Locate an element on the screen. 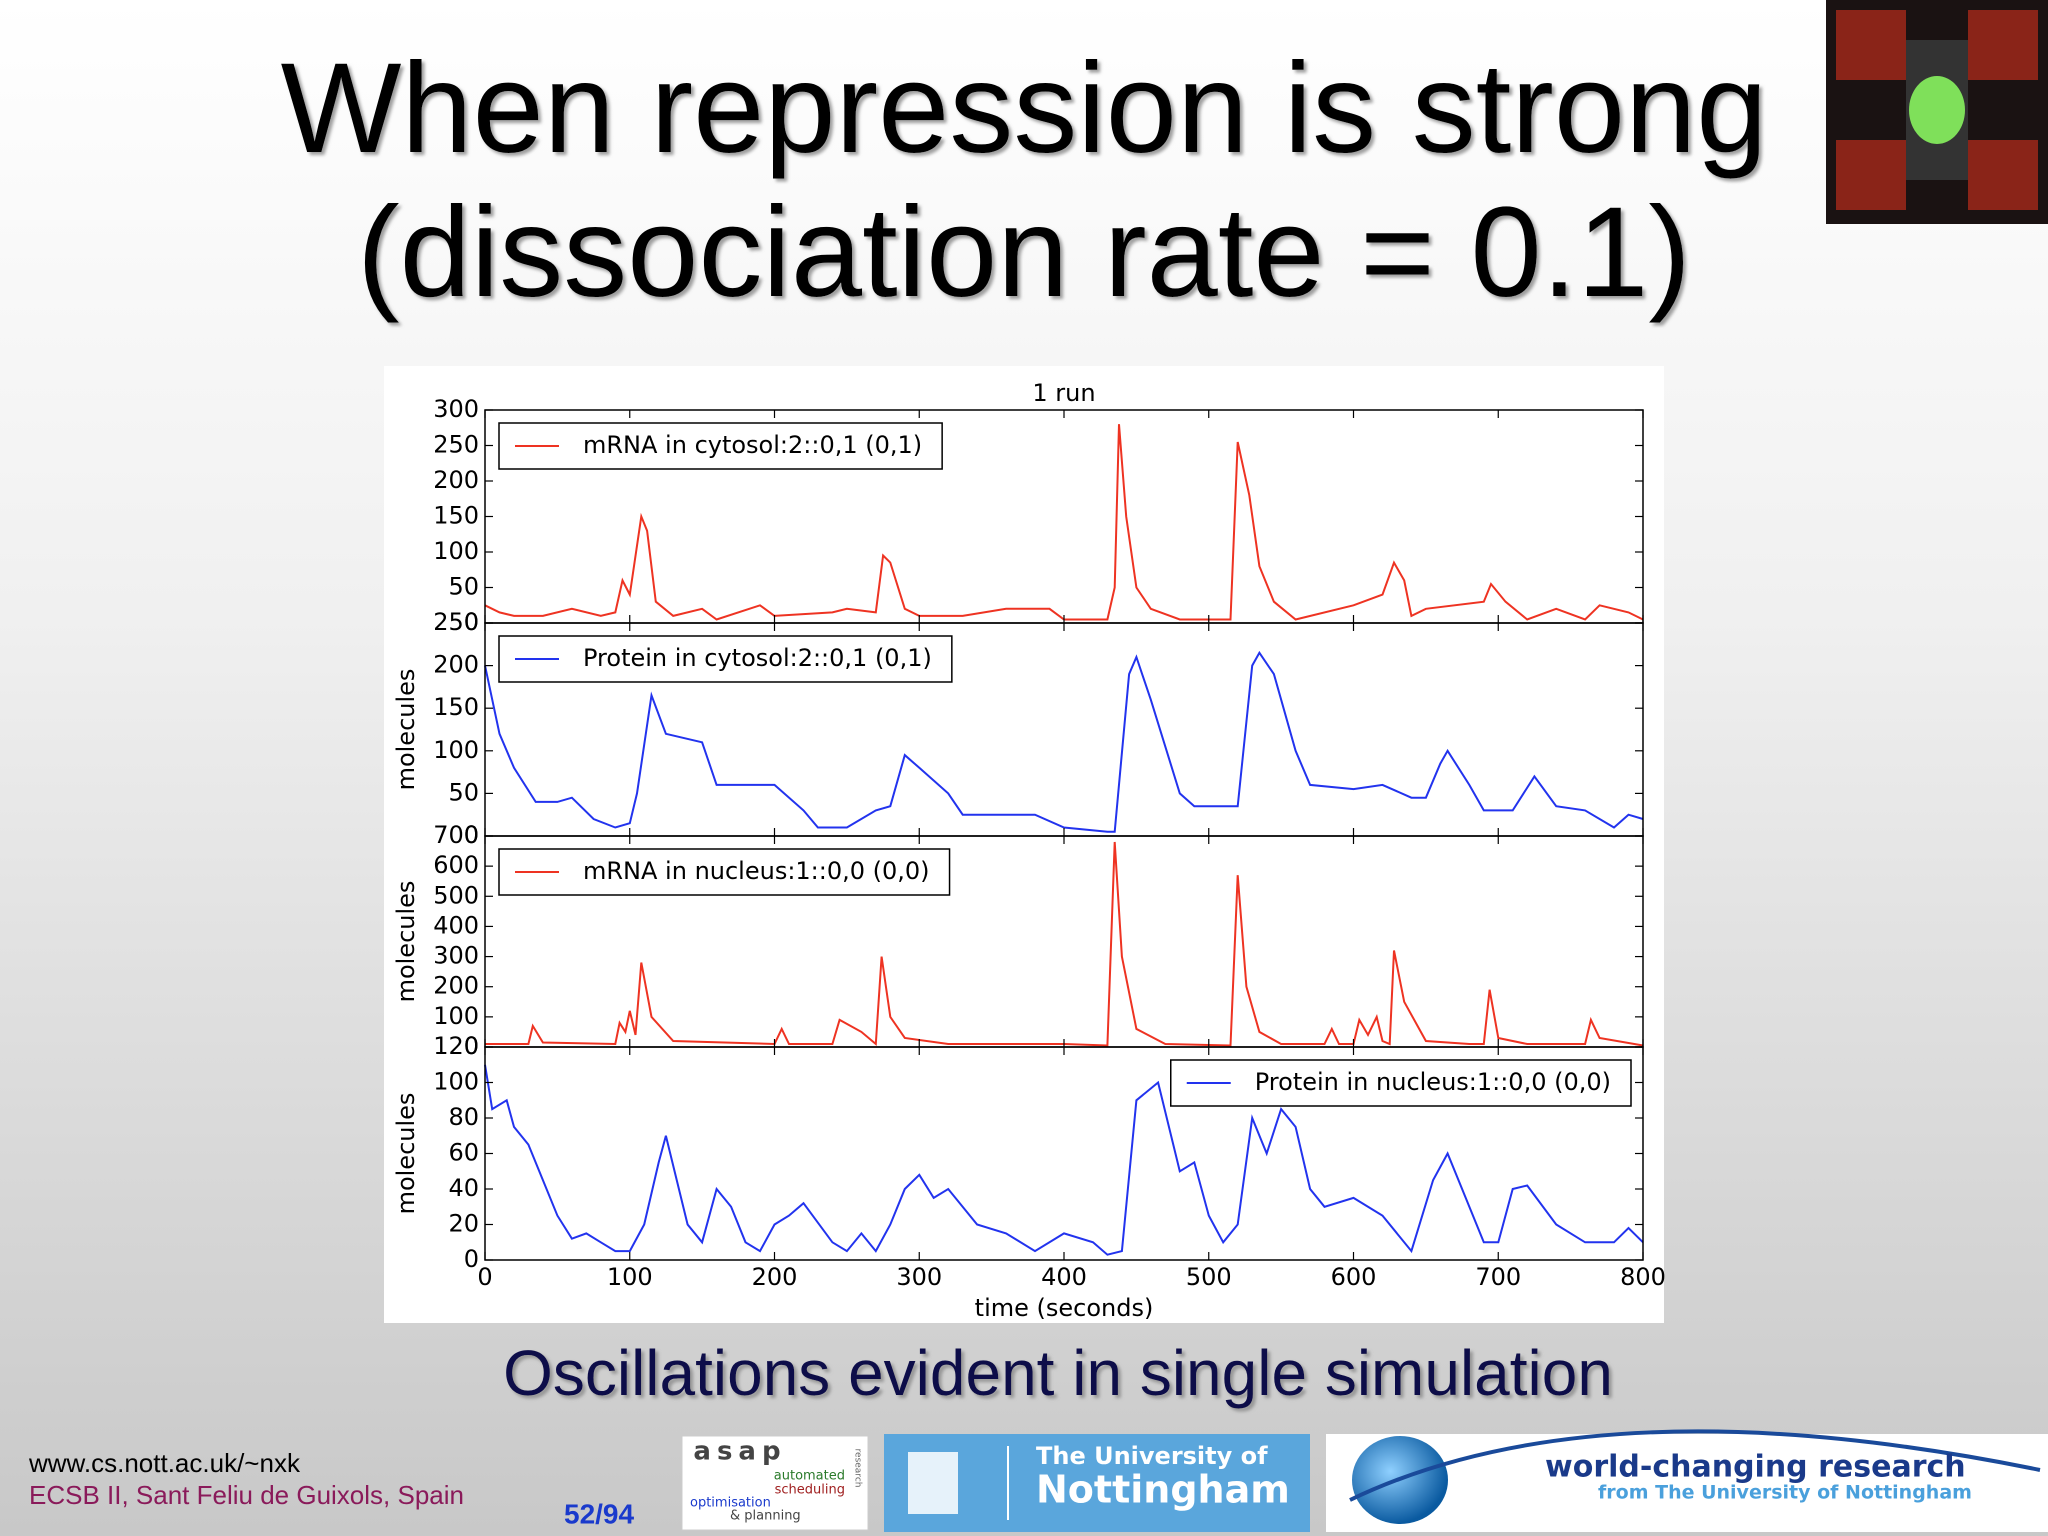 The image size is (2048, 1536). logo-text: world-changing research is located at coordinates (1755, 1467).